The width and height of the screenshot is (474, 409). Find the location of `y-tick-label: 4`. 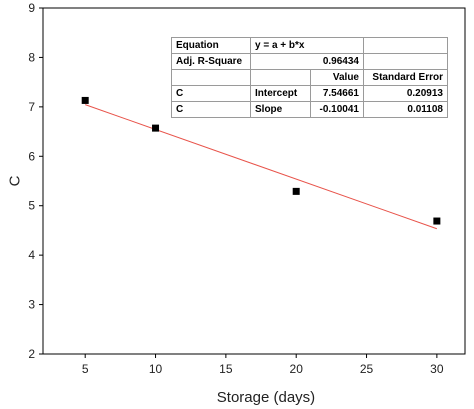

y-tick-label: 4 is located at coordinates (31, 255).